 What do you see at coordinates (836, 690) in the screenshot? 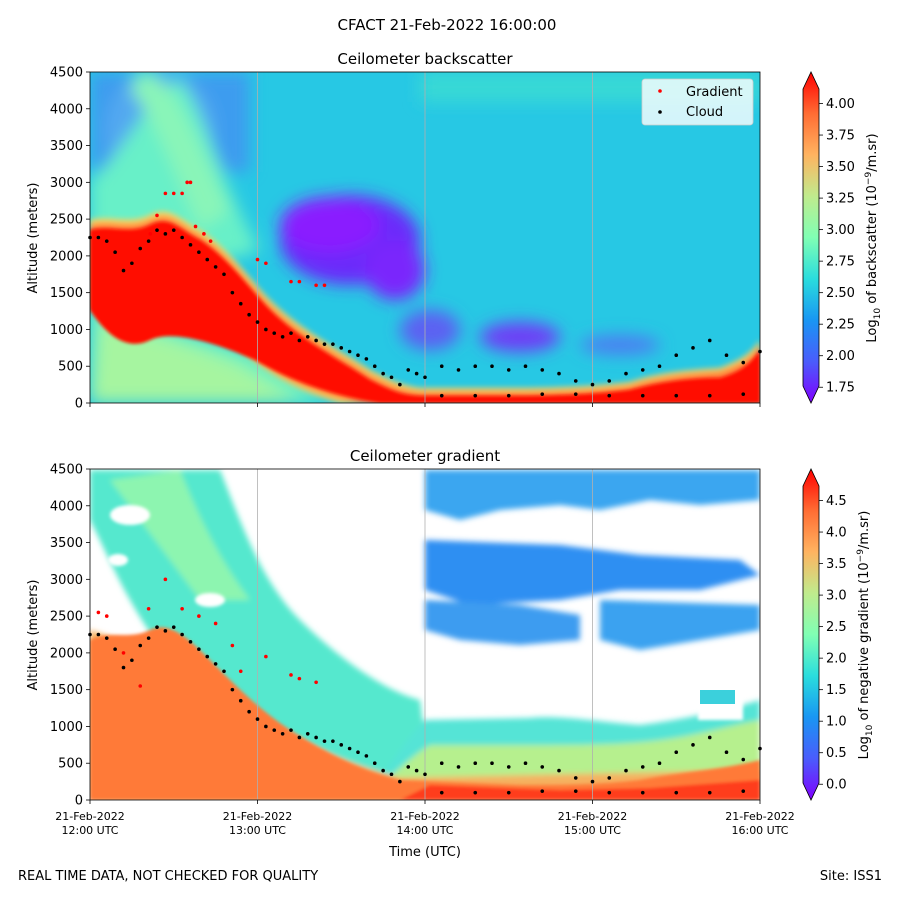
I see `colorbar-tick-label: 1.5` at bounding box center [836, 690].